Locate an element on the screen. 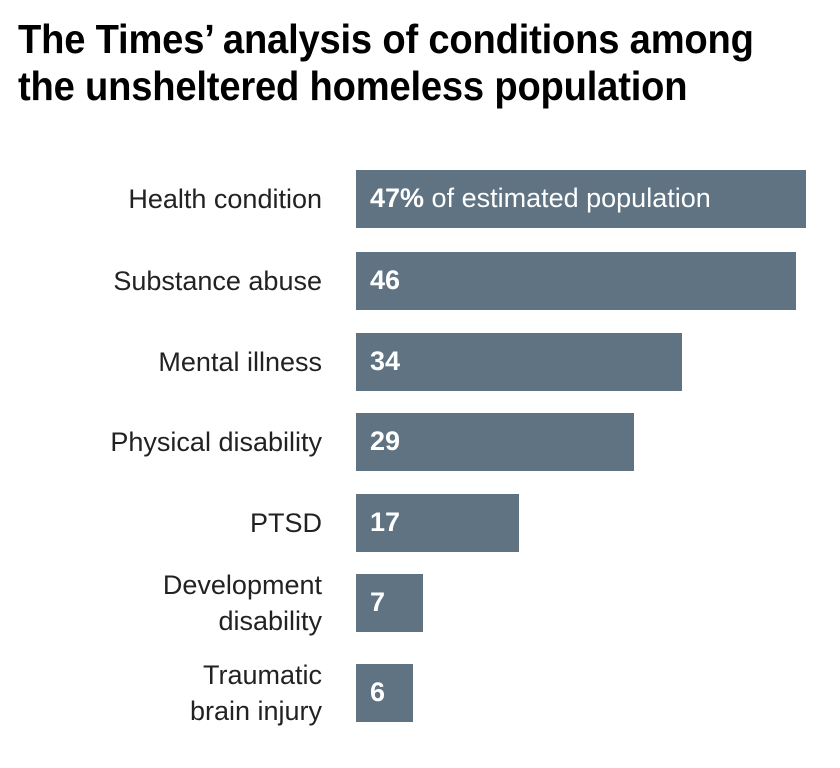  value-number: 7 is located at coordinates (378, 602).